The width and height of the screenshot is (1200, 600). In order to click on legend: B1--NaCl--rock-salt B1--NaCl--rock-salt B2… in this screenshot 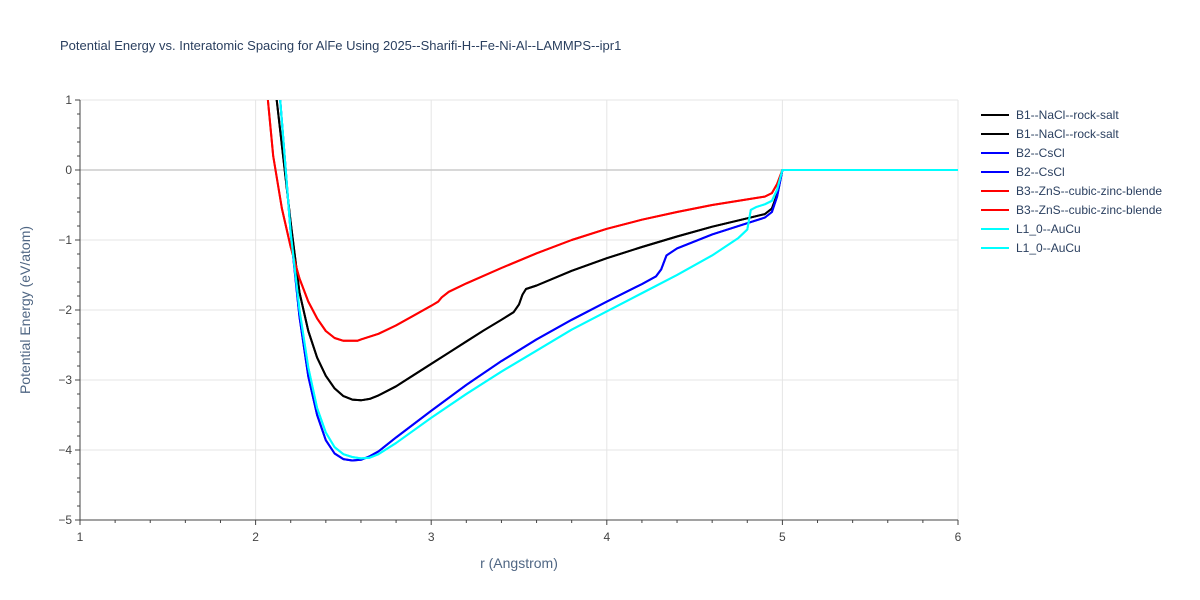, I will do `click(1071, 181)`.